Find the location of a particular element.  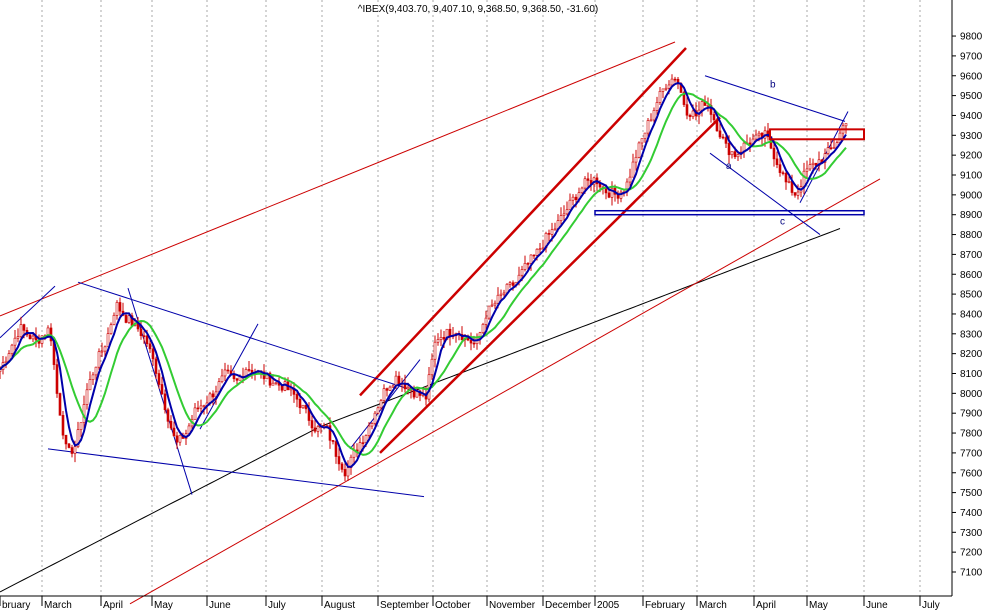

x-tick-label-17: July is located at coordinates (931, 605).